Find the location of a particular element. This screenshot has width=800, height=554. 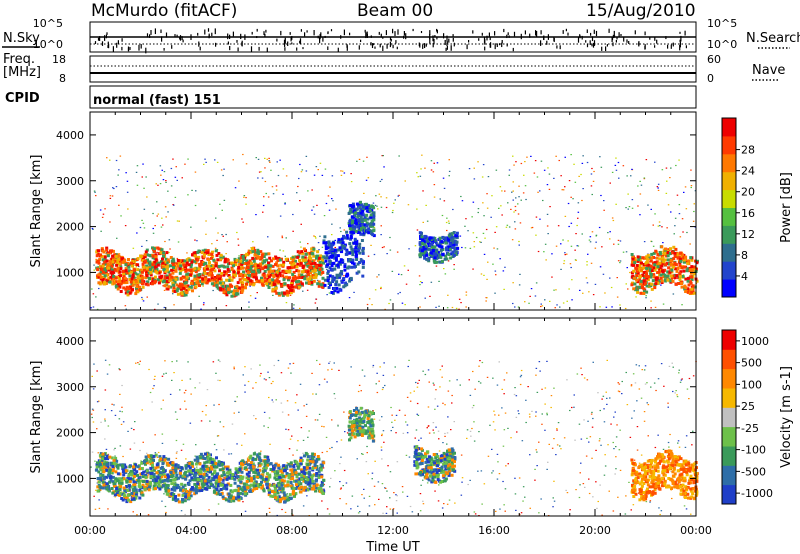

colorbar-frame is located at coordinates (729, 207).